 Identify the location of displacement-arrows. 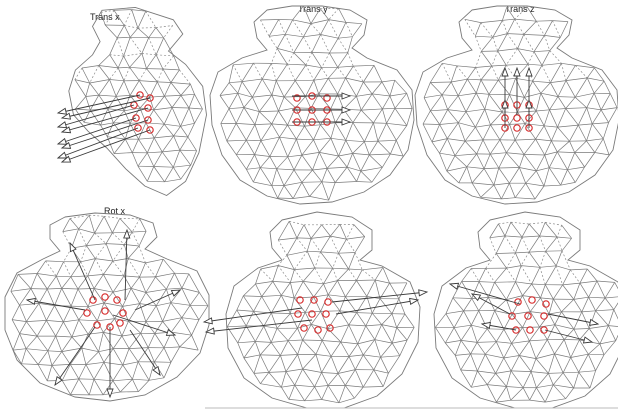
(322, 109).